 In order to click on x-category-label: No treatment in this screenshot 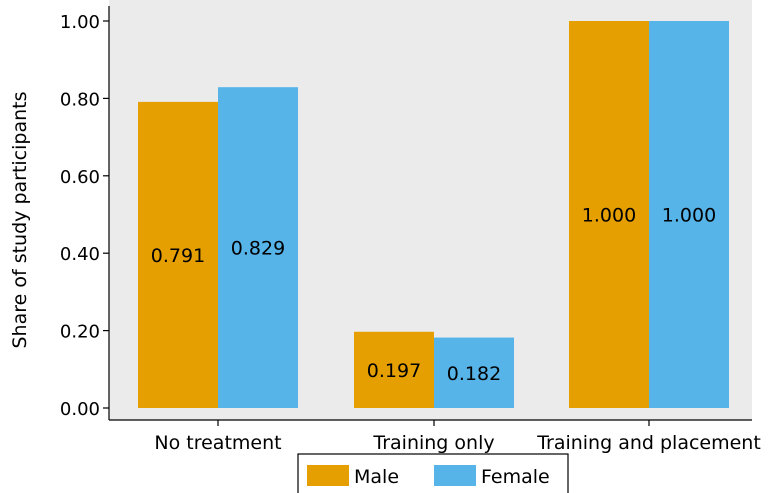, I will do `click(217, 443)`.